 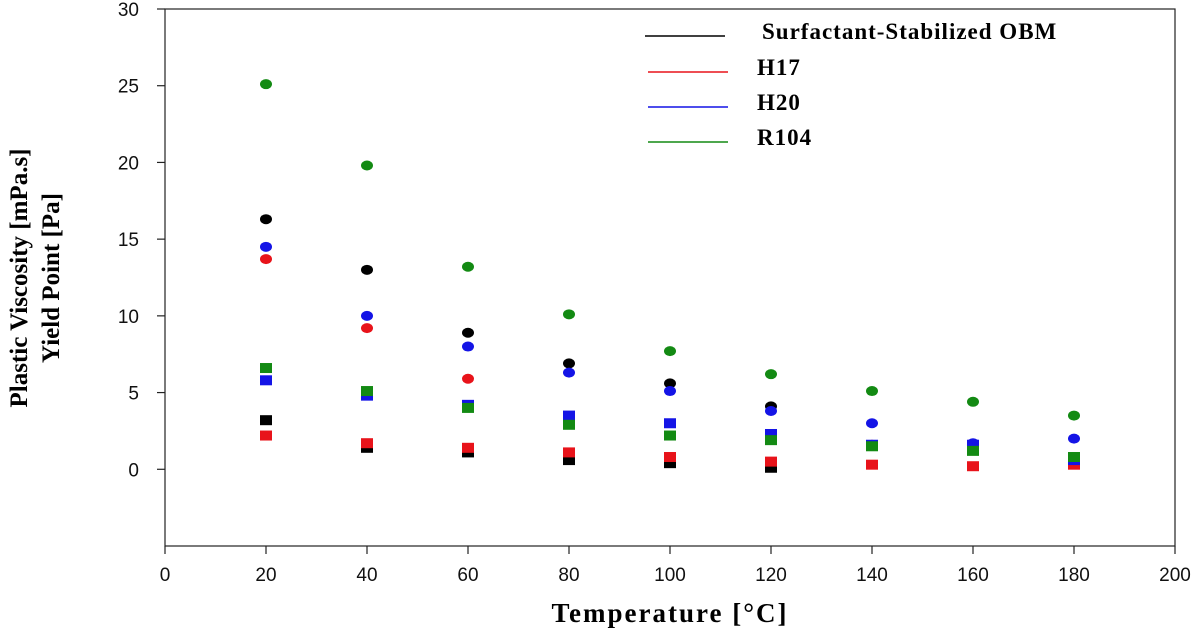 I want to click on y-tick-label: 15, so click(x=128, y=240).